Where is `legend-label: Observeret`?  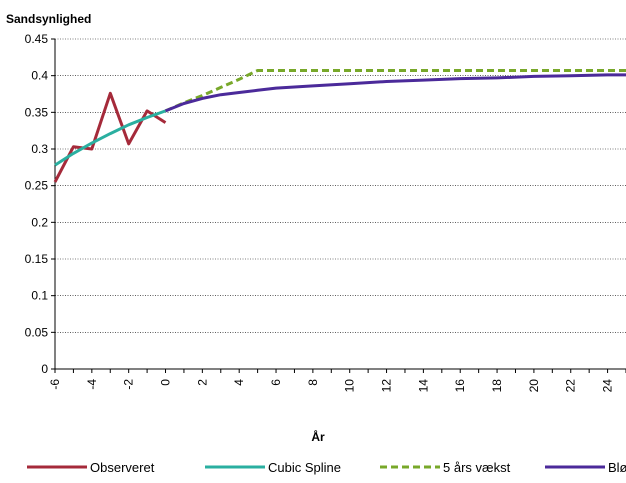 legend-label: Observeret is located at coordinates (122, 467).